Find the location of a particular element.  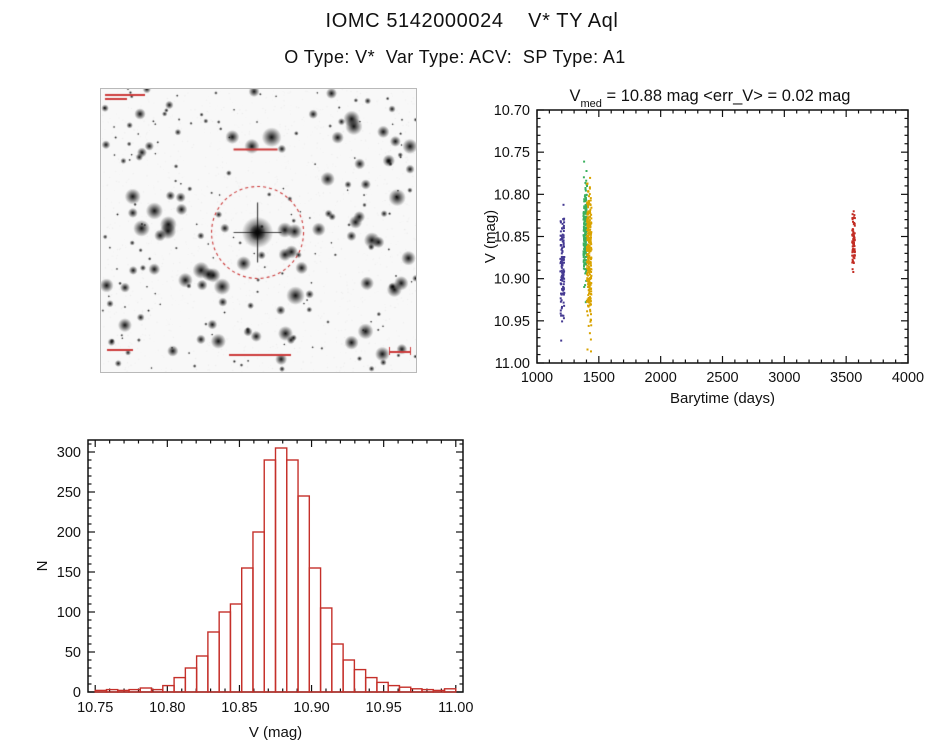

y-tick-label: 250 is located at coordinates (69, 493).